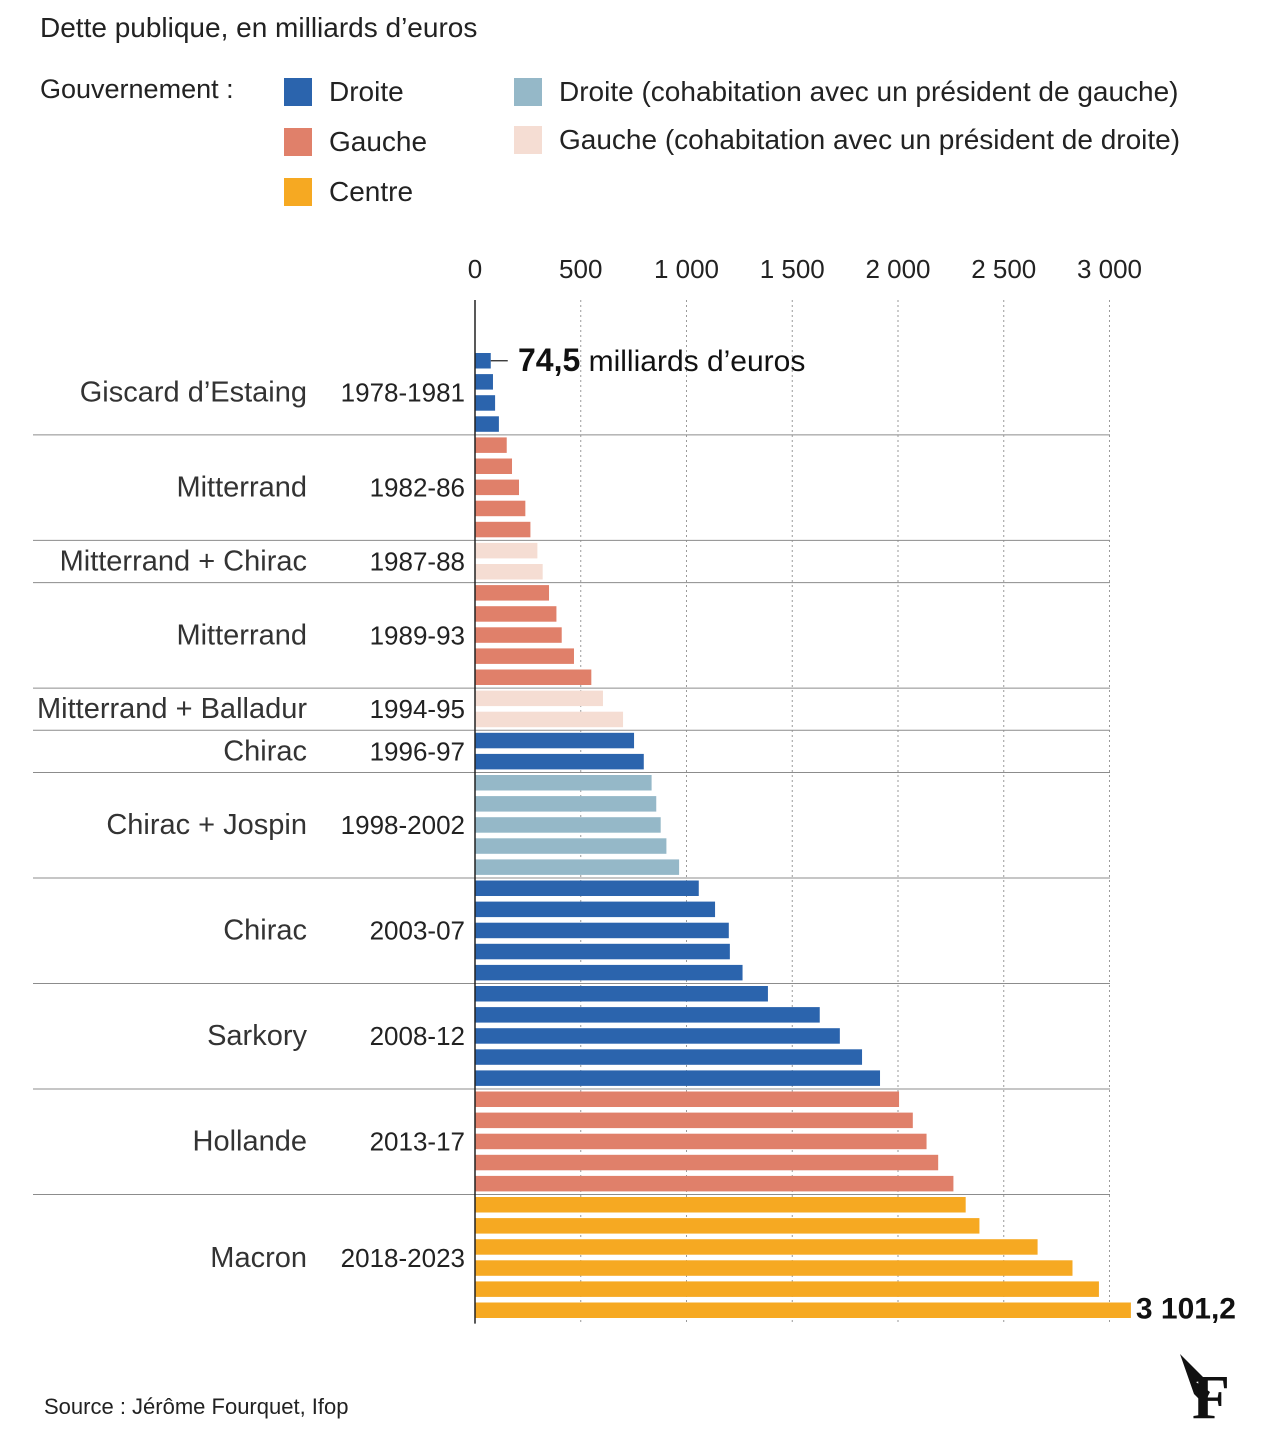 The width and height of the screenshot is (1275, 1433). I want to click on le-figaro-logo: F, so click(1205, 1389).